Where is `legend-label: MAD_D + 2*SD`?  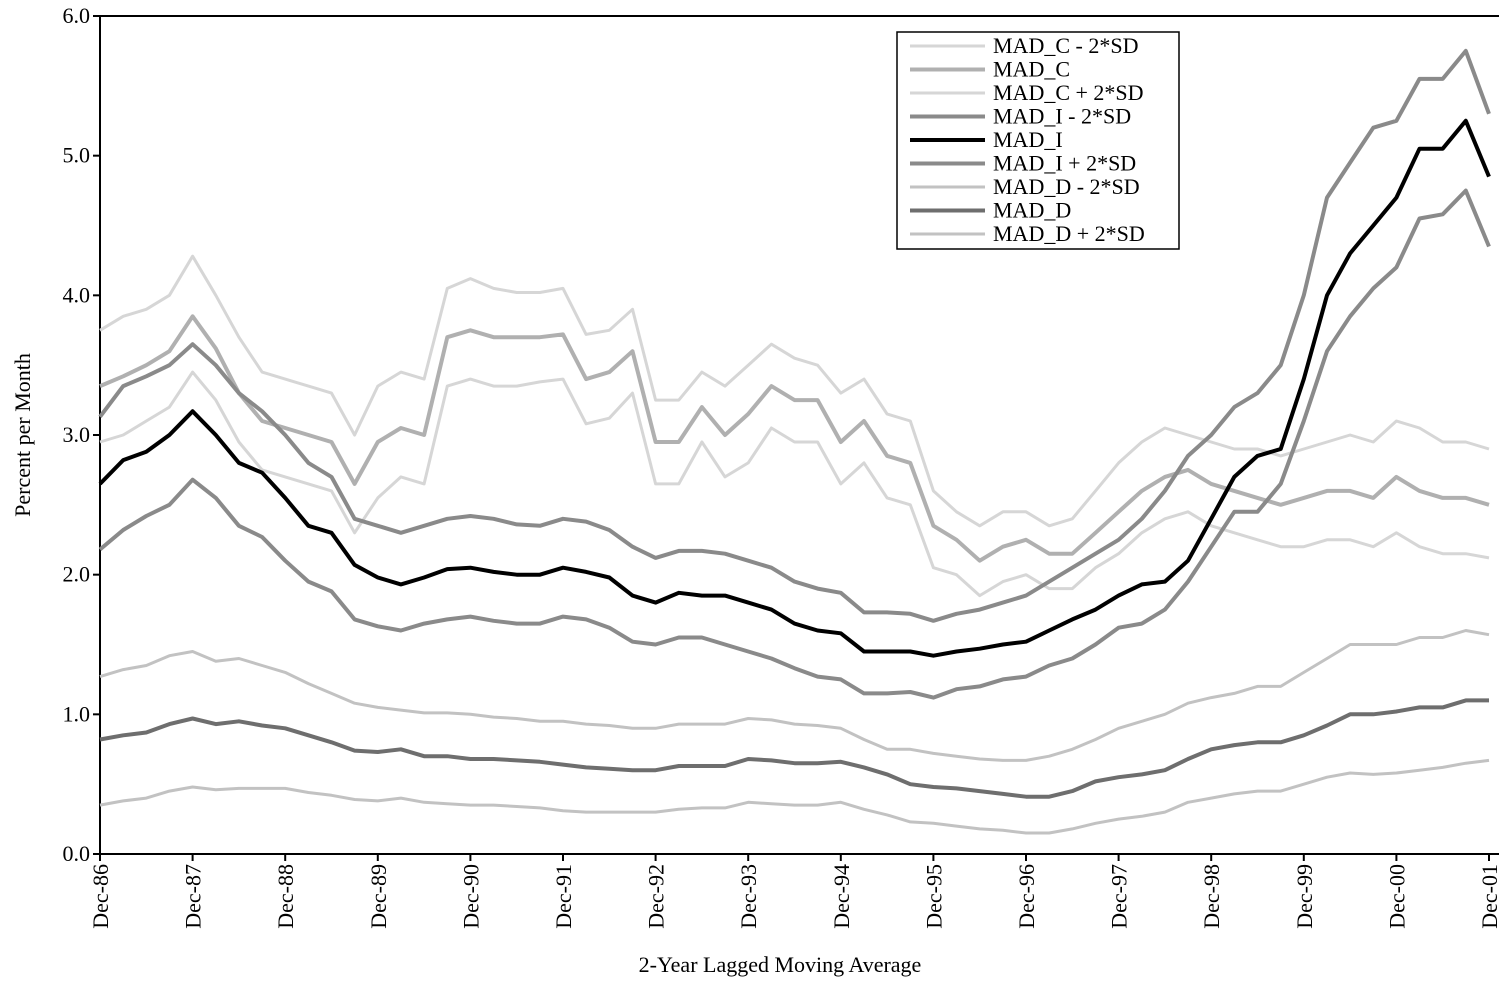
legend-label: MAD_D + 2*SD is located at coordinates (1069, 233).